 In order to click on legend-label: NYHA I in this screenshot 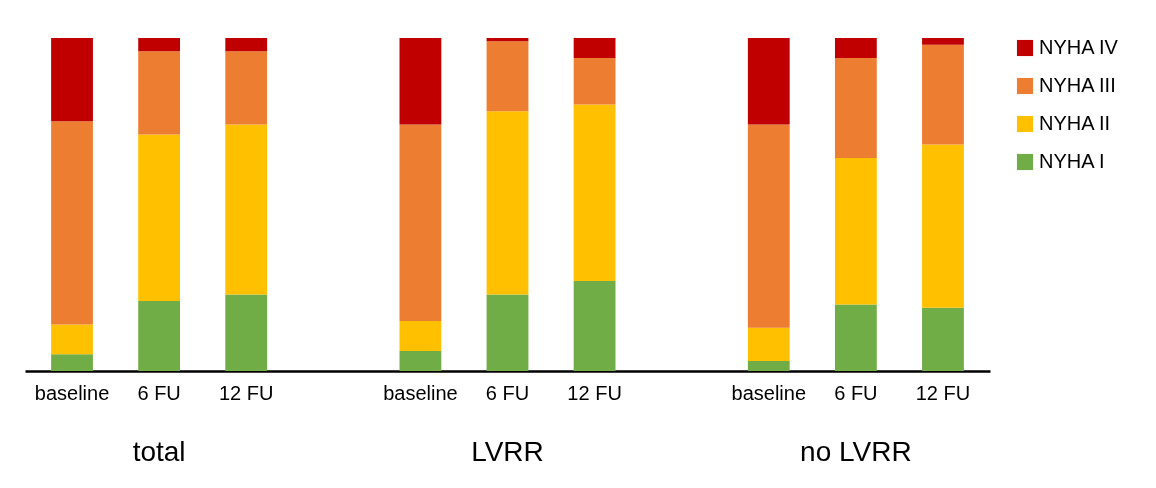, I will do `click(1072, 161)`.